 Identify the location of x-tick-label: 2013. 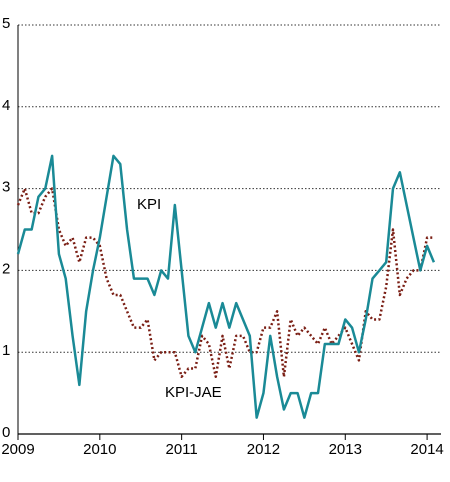
(345, 449).